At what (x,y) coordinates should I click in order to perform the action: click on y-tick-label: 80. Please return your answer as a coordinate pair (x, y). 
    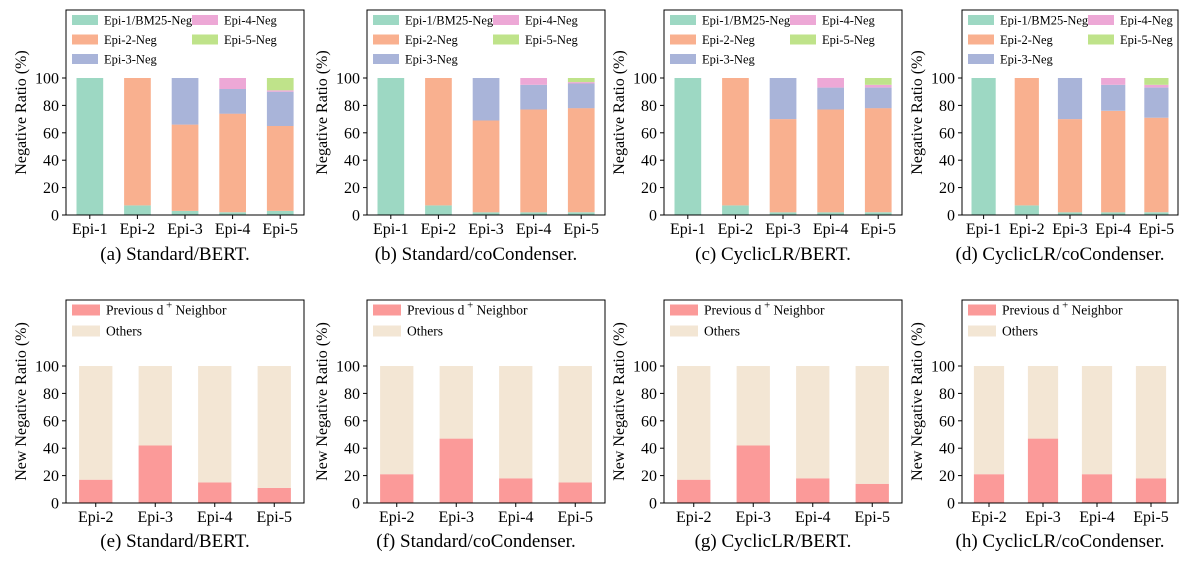
    Looking at the image, I should click on (947, 106).